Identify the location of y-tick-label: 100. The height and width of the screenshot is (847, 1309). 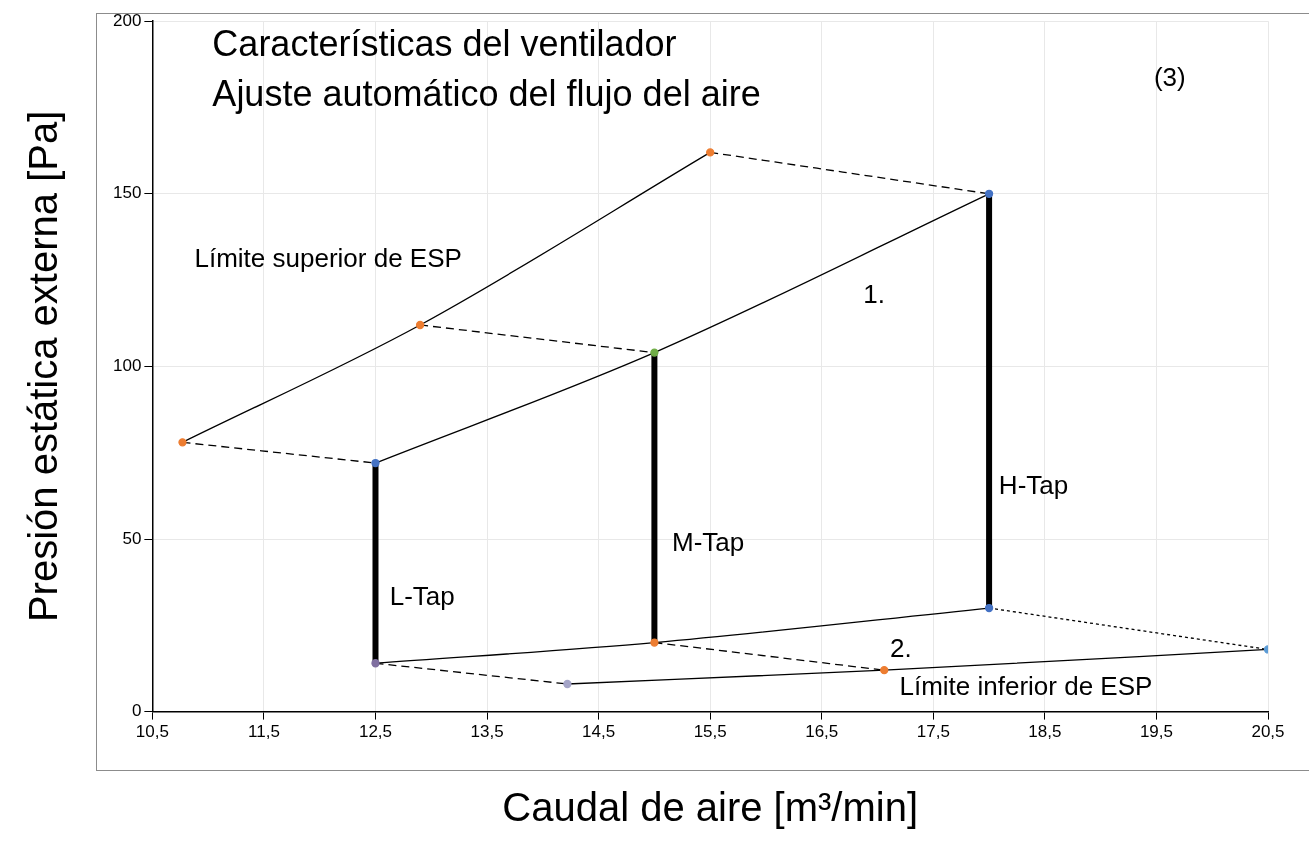
(127, 366).